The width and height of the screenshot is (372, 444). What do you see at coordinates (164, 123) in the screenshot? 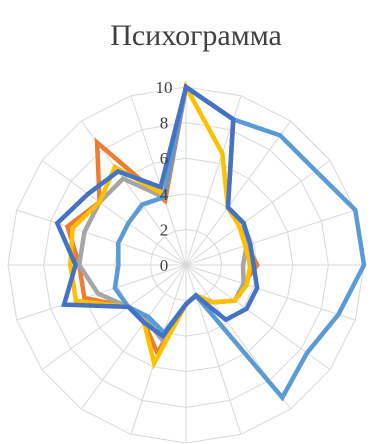
I see `tick-label-8: 8` at bounding box center [164, 123].